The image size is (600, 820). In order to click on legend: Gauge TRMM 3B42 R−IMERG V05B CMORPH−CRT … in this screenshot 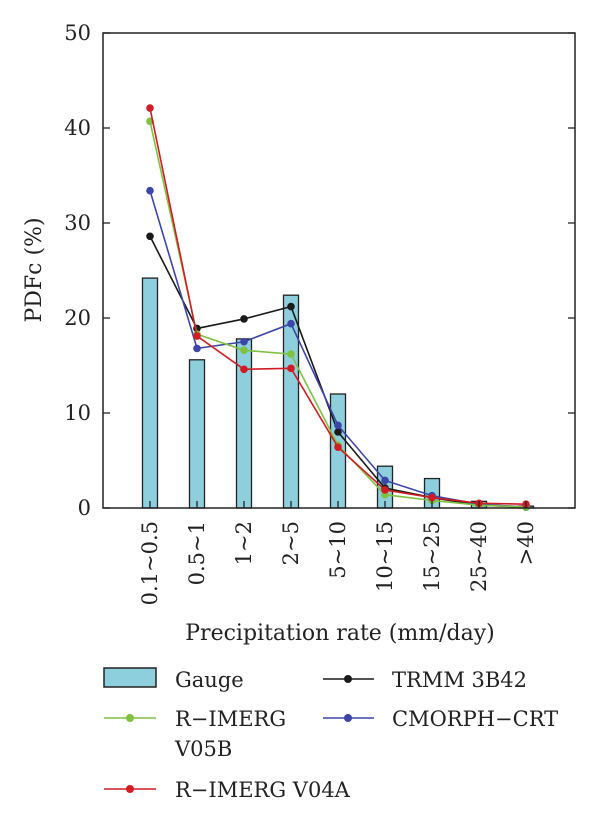, I will do `click(330, 734)`.